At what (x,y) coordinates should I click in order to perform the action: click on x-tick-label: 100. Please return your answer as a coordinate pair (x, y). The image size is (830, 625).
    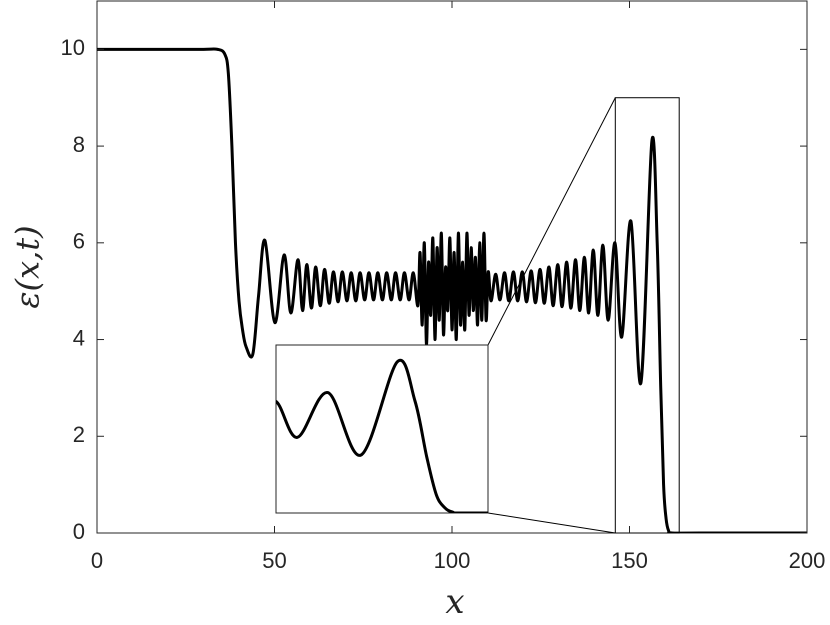
    Looking at the image, I should click on (452, 560).